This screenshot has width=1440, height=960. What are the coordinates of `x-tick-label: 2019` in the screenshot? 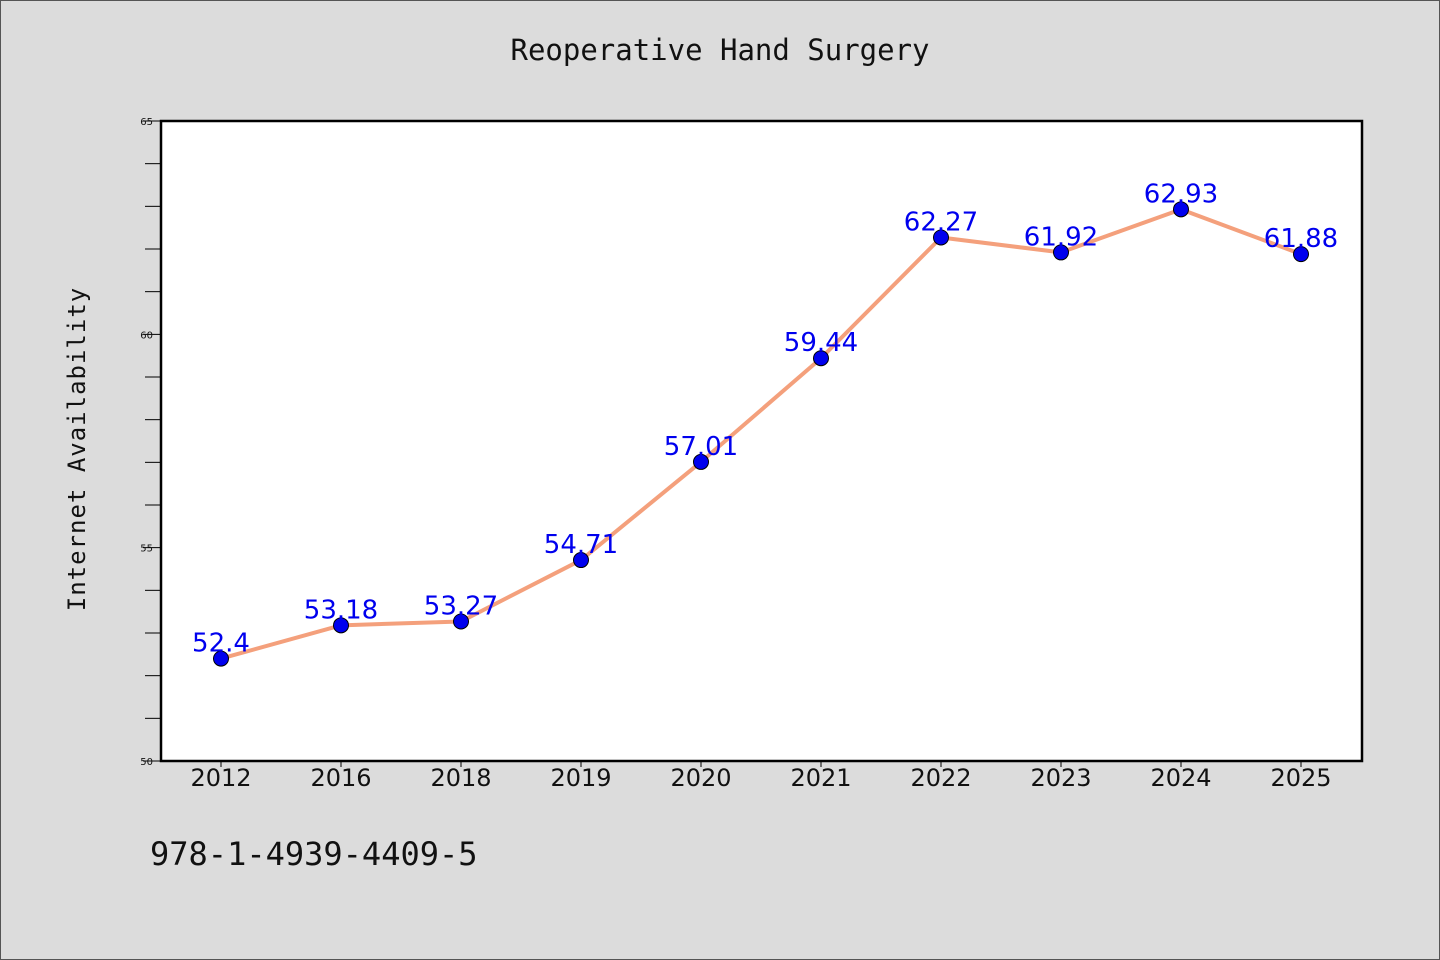 It's located at (580, 778).